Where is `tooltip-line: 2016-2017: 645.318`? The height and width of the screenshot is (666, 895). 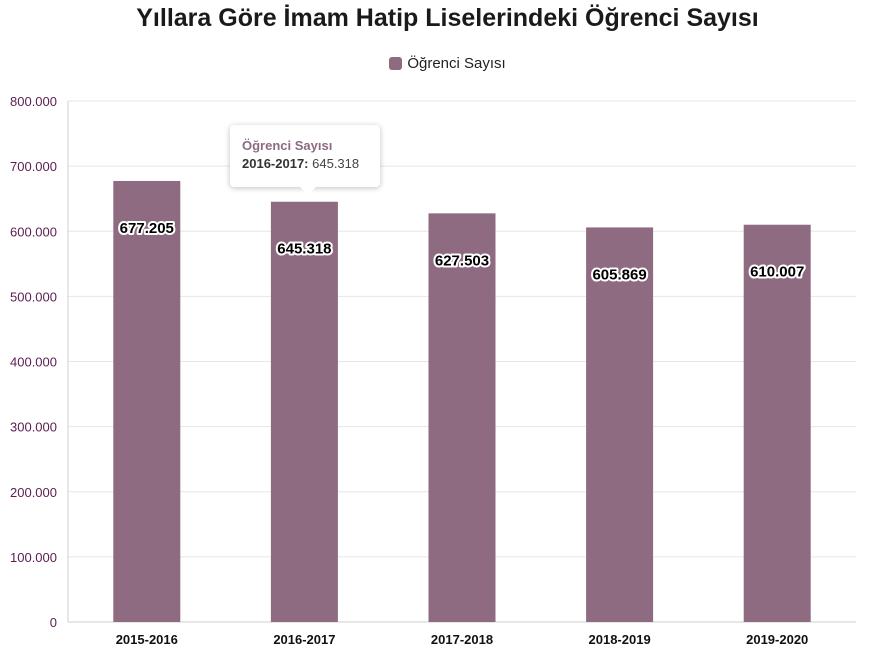
tooltip-line: 2016-2017: 645.318 is located at coordinates (305, 163).